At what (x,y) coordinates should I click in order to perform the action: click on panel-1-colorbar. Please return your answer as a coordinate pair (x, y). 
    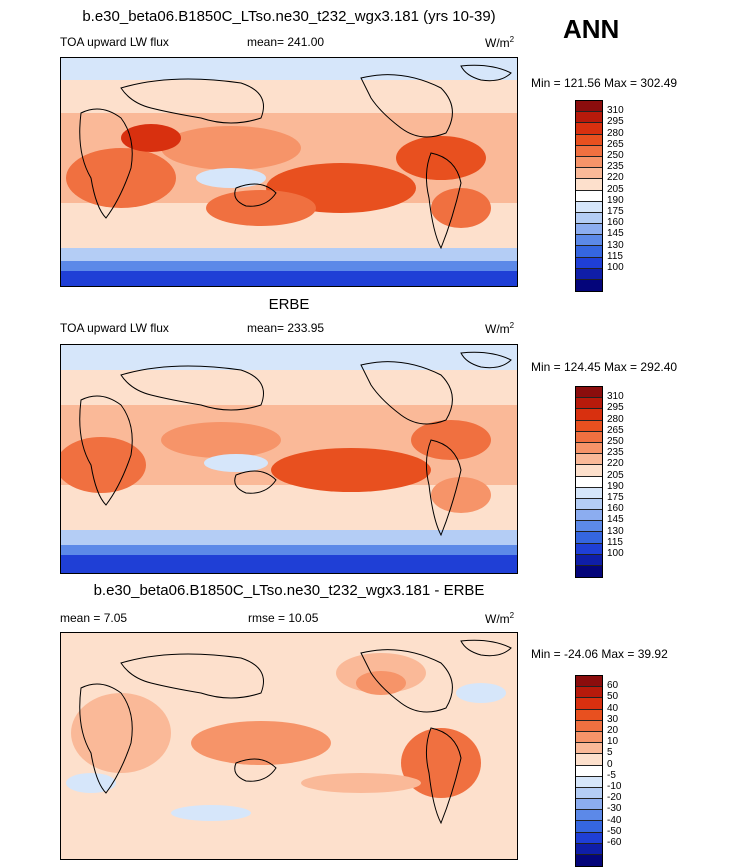
    Looking at the image, I should click on (589, 196).